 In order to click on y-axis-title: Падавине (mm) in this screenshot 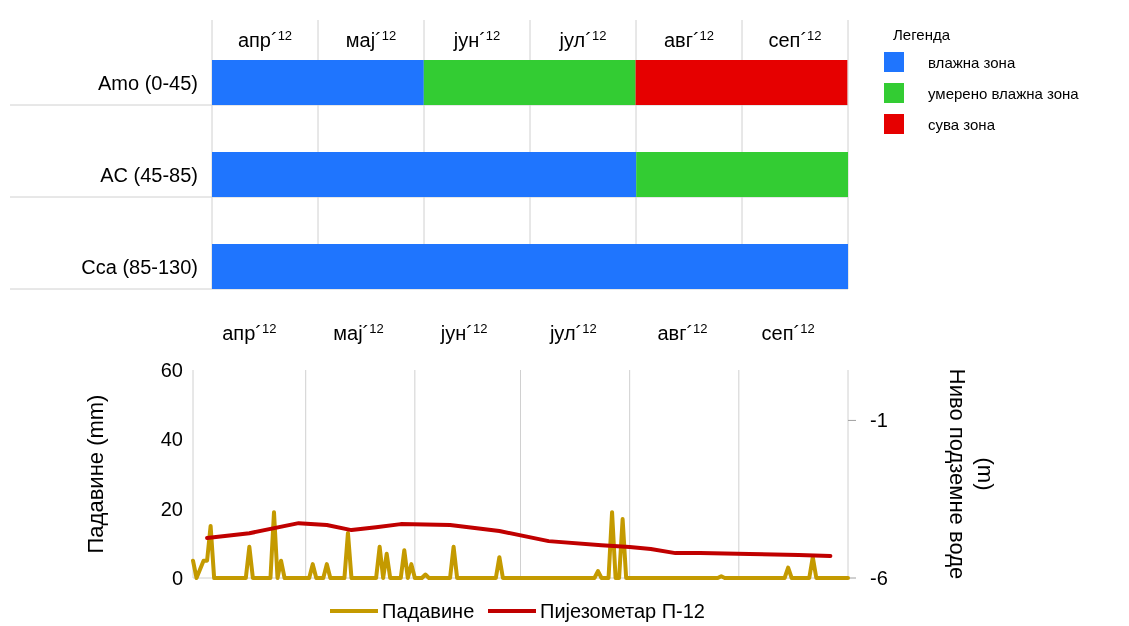, I will do `click(95, 474)`.